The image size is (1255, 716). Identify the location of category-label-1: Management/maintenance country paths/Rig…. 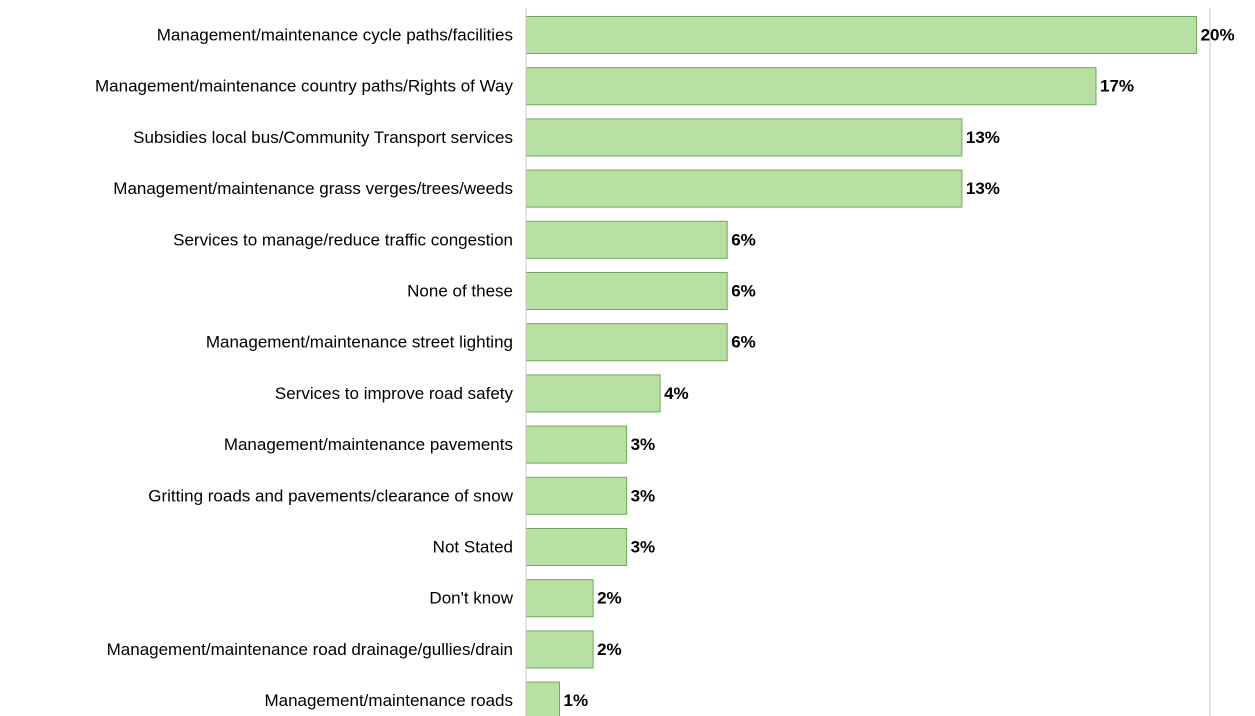
(304, 86).